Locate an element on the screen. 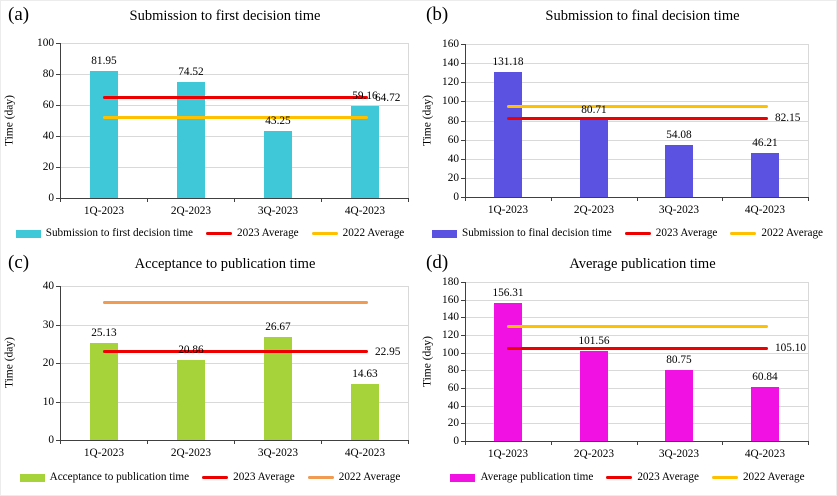 The image size is (837, 496). y-tick-label: 140 is located at coordinates (450, 63).